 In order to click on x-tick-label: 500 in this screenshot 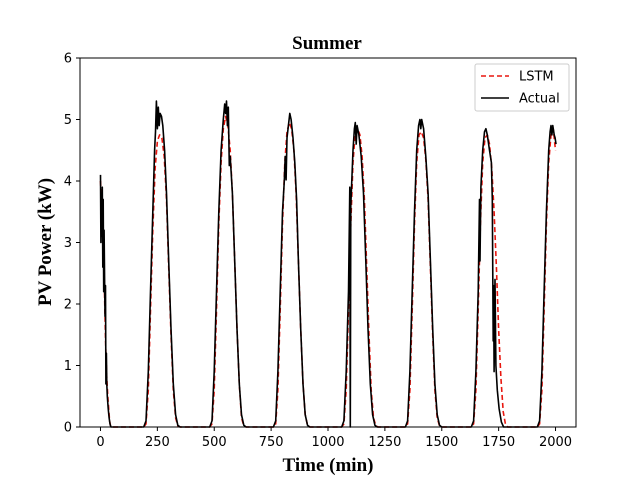, I will do `click(214, 442)`.